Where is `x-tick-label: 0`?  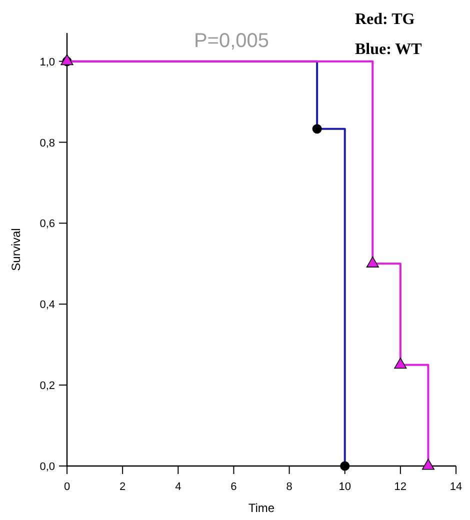 x-tick-label: 0 is located at coordinates (67, 487).